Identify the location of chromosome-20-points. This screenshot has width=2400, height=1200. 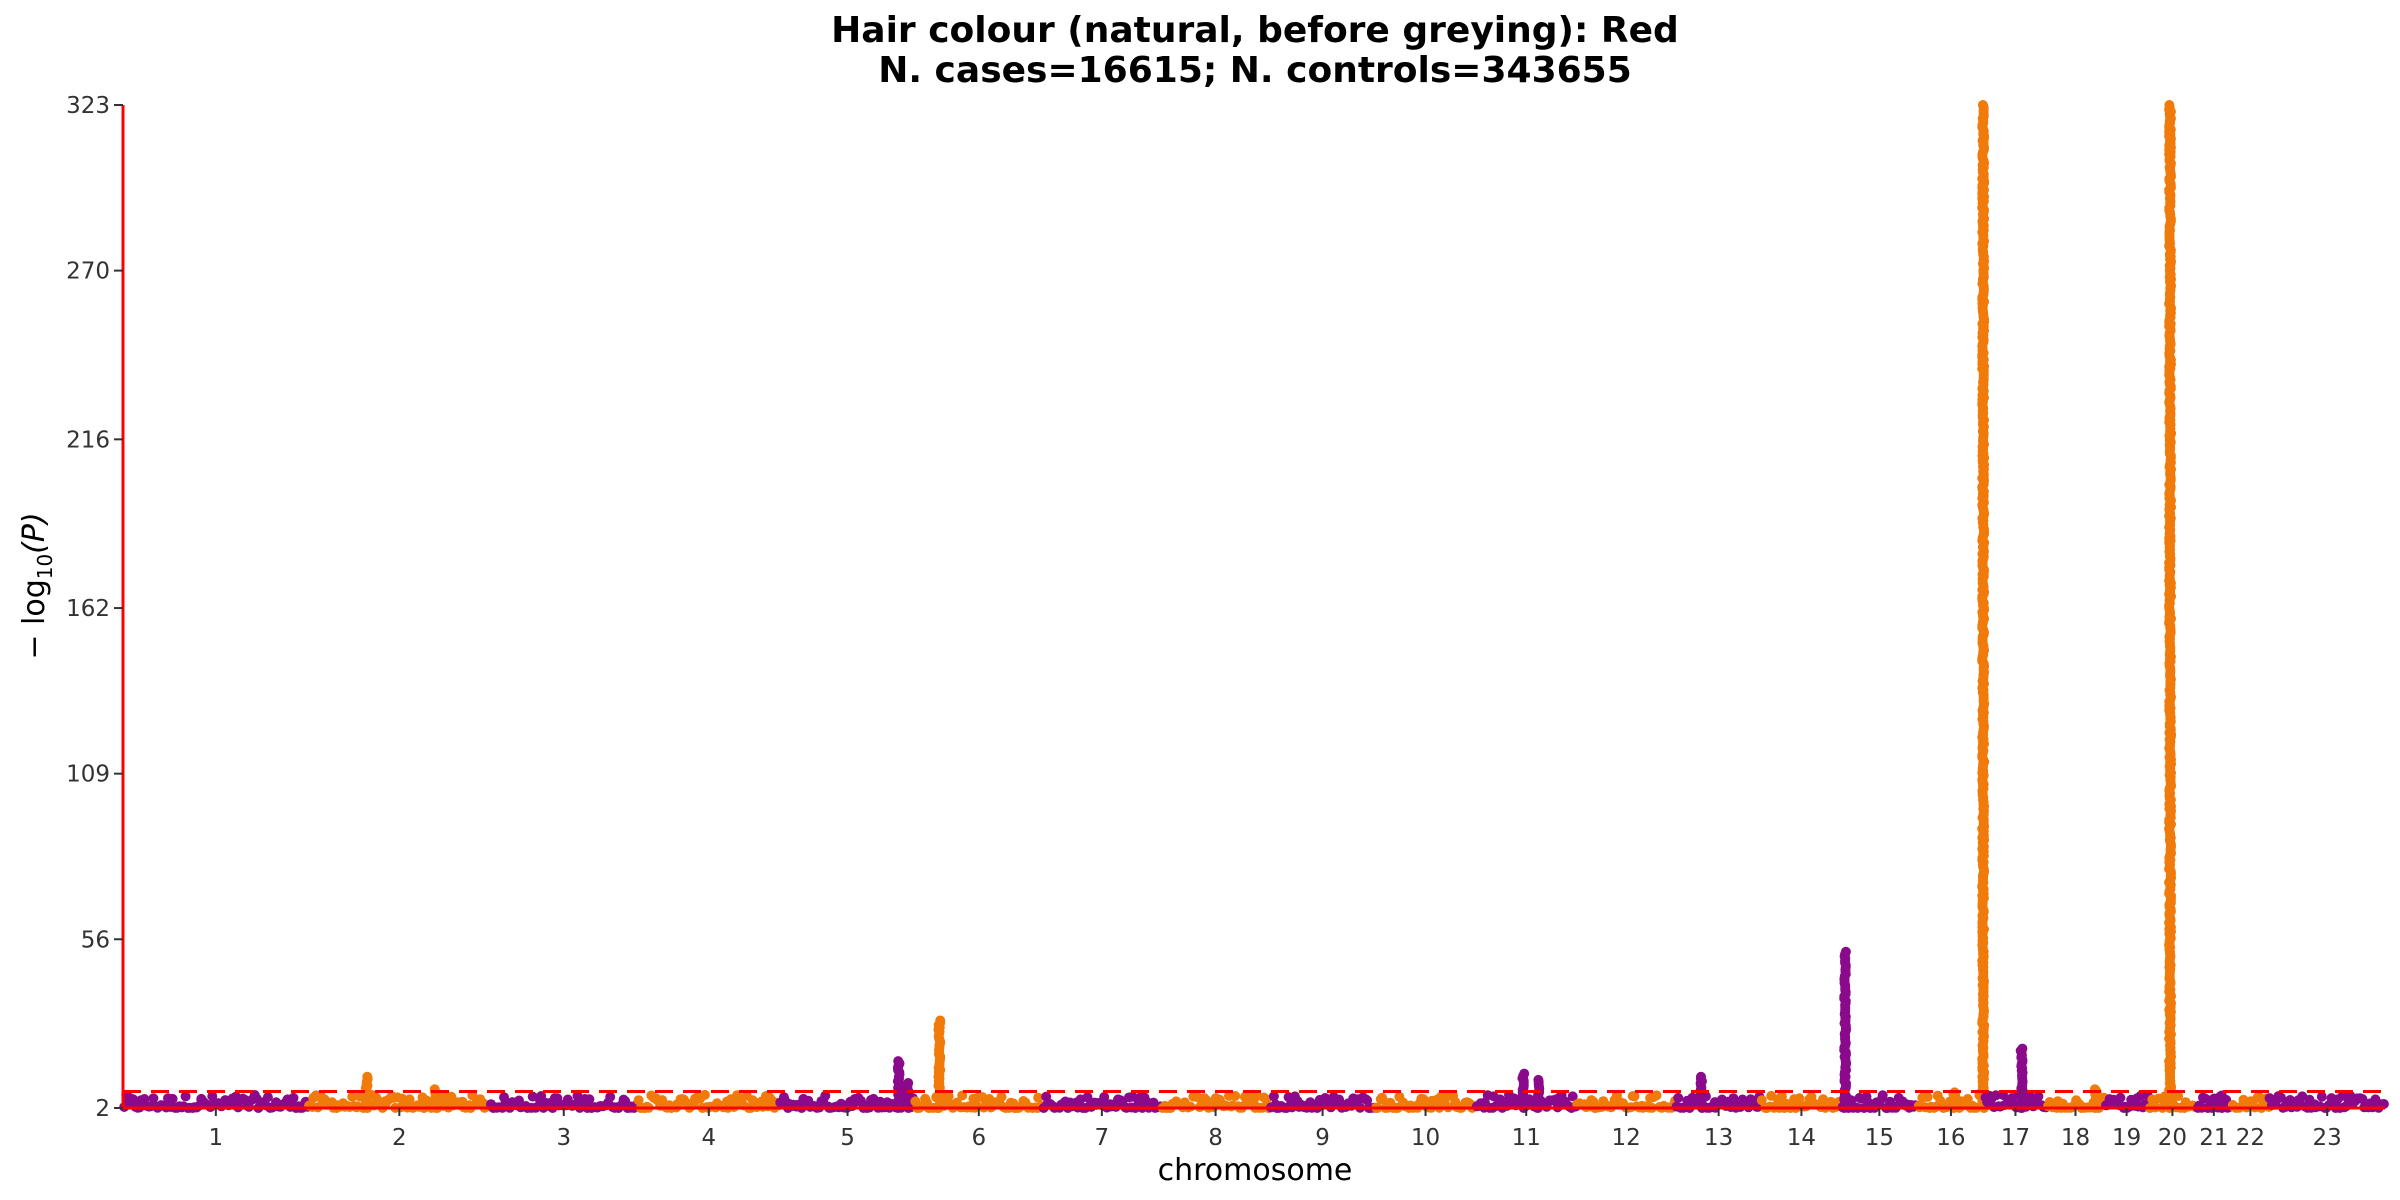
(2172, 606).